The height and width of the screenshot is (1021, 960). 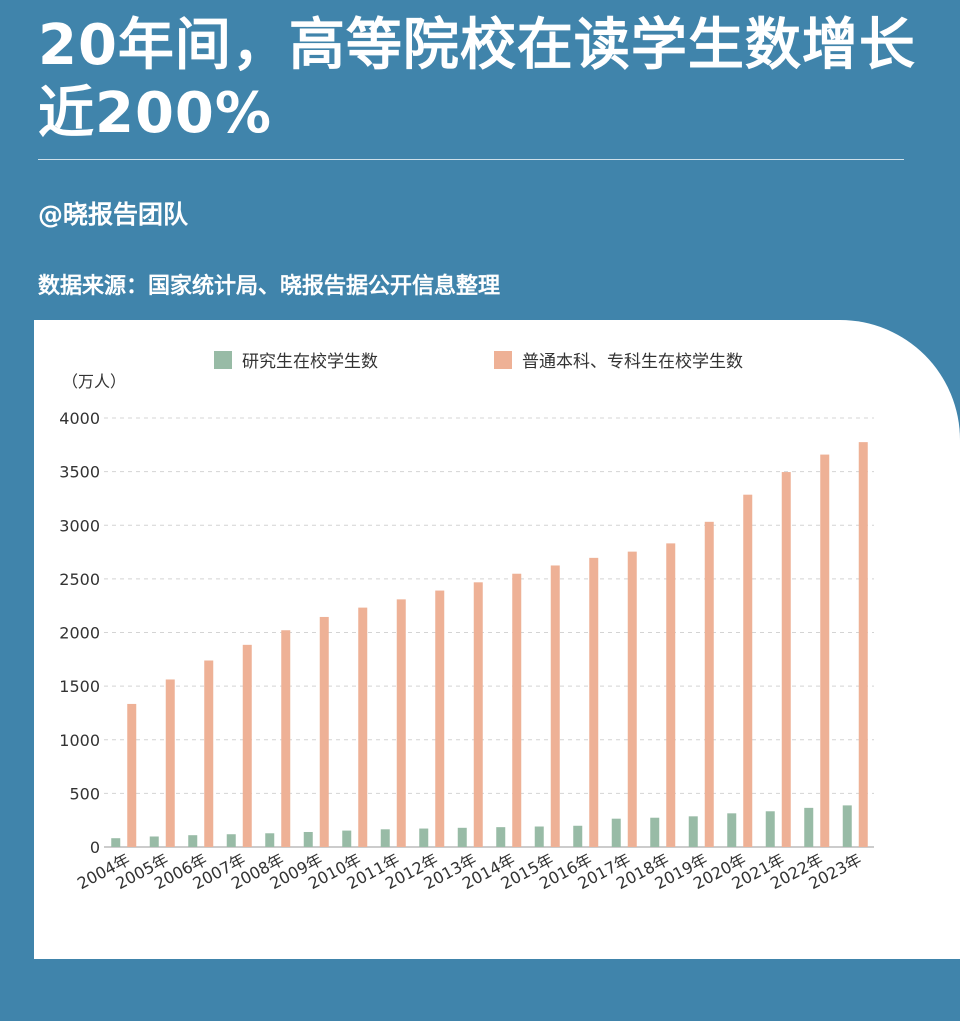 I want to click on source-label: 数据来源：国家统计局、晓报告据公开信息整理, so click(x=269, y=286).